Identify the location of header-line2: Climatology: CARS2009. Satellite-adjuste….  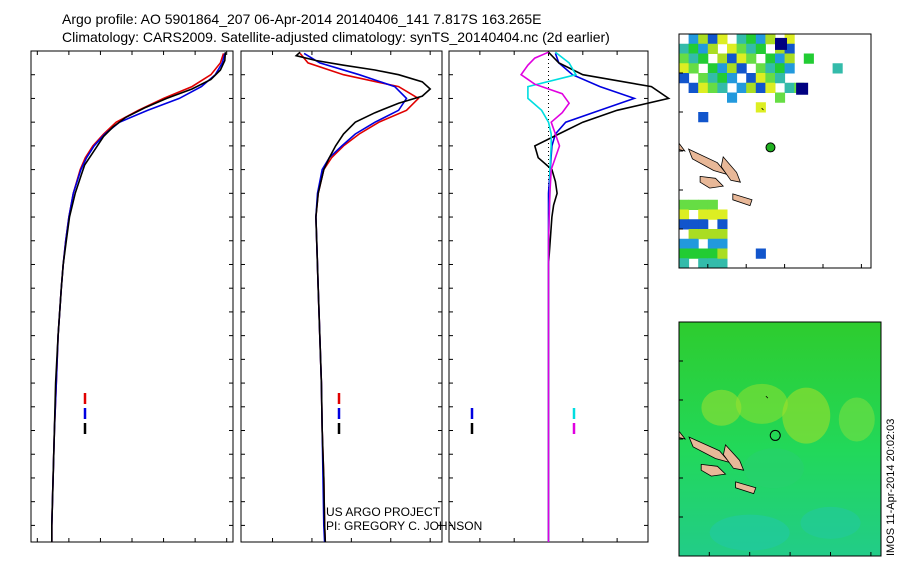
(336, 37).